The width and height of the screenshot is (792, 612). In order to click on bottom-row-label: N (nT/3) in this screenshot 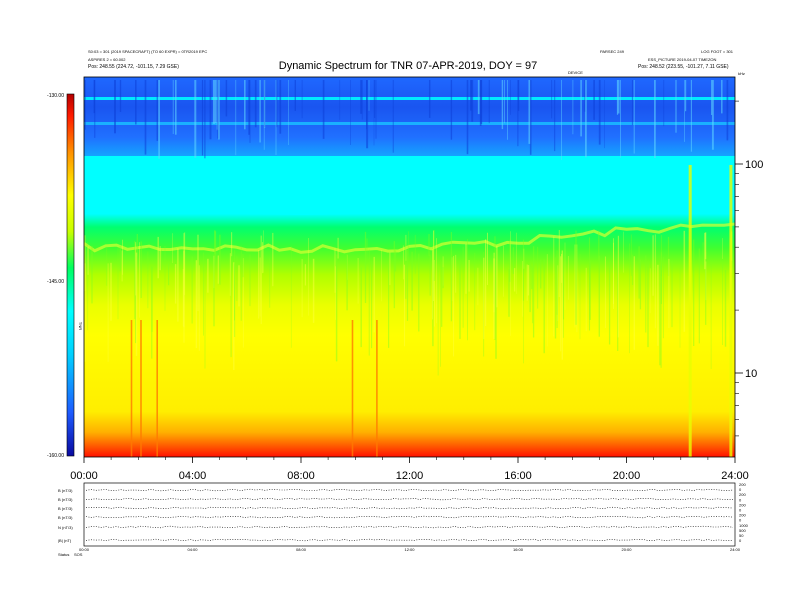, I will do `click(65, 527)`.